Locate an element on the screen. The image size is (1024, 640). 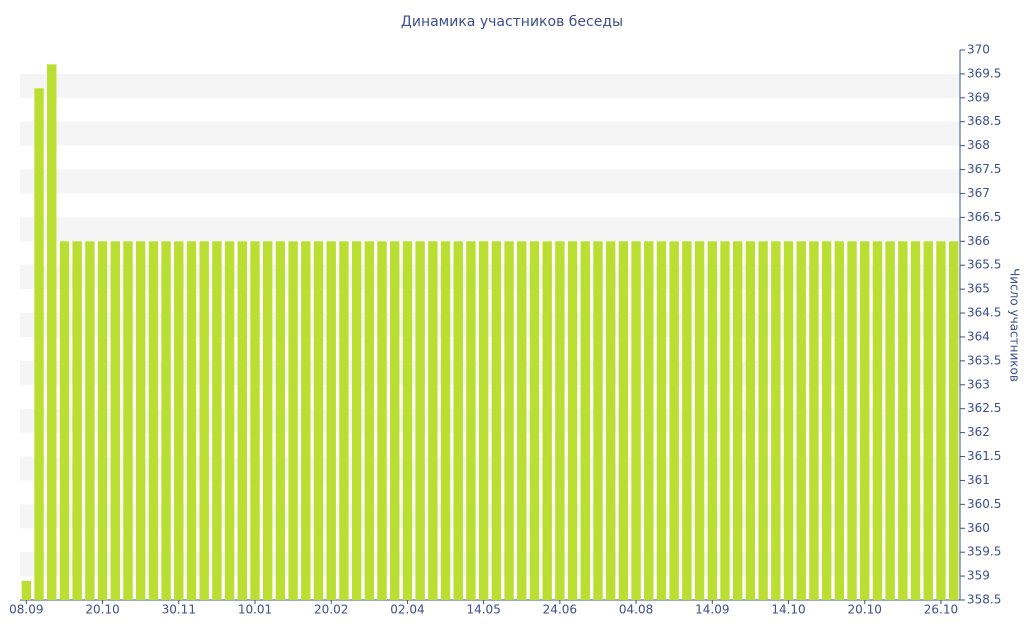
y-tick-label: 366.5 is located at coordinates (984, 217).